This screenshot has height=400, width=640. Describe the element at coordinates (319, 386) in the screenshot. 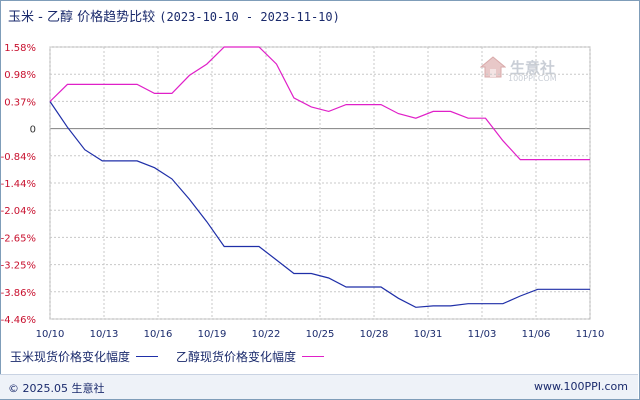

I see `footer-bar: © 2025.05 生意社 www.100PPI.com` at that location.